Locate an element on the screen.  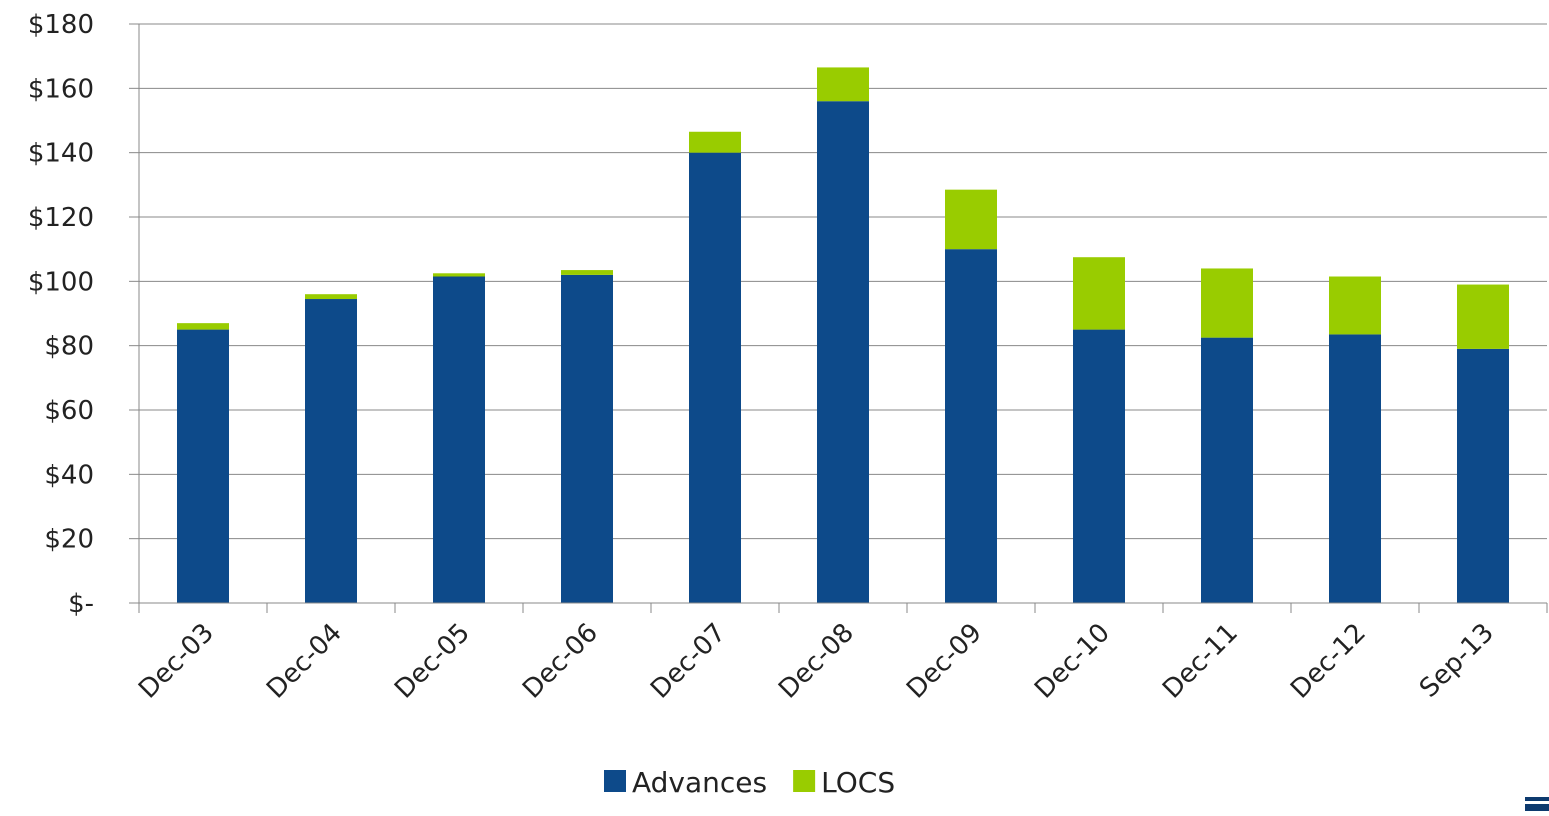
y-tick-label: $100 is located at coordinates (61, 282).